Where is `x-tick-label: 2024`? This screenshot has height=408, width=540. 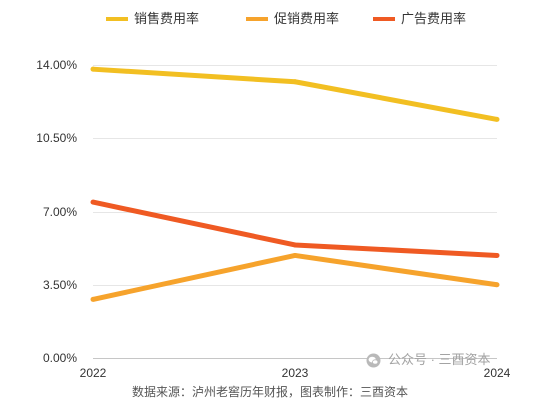 x-tick-label: 2024 is located at coordinates (497, 373).